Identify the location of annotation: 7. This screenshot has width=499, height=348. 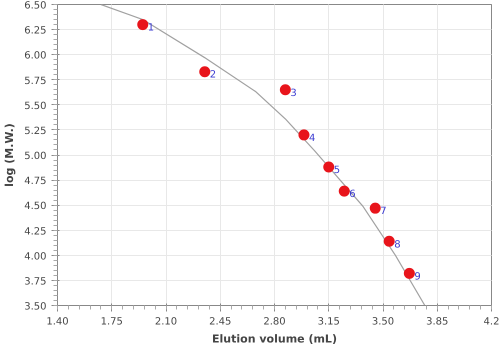
(383, 212).